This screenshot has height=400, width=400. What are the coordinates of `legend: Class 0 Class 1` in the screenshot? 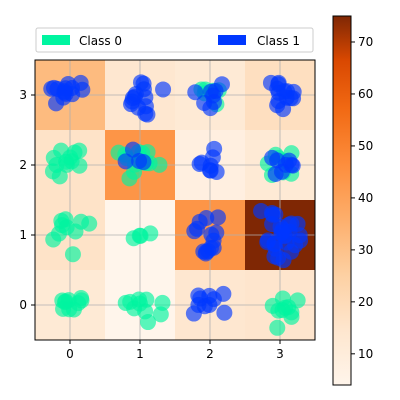 It's located at (174, 40).